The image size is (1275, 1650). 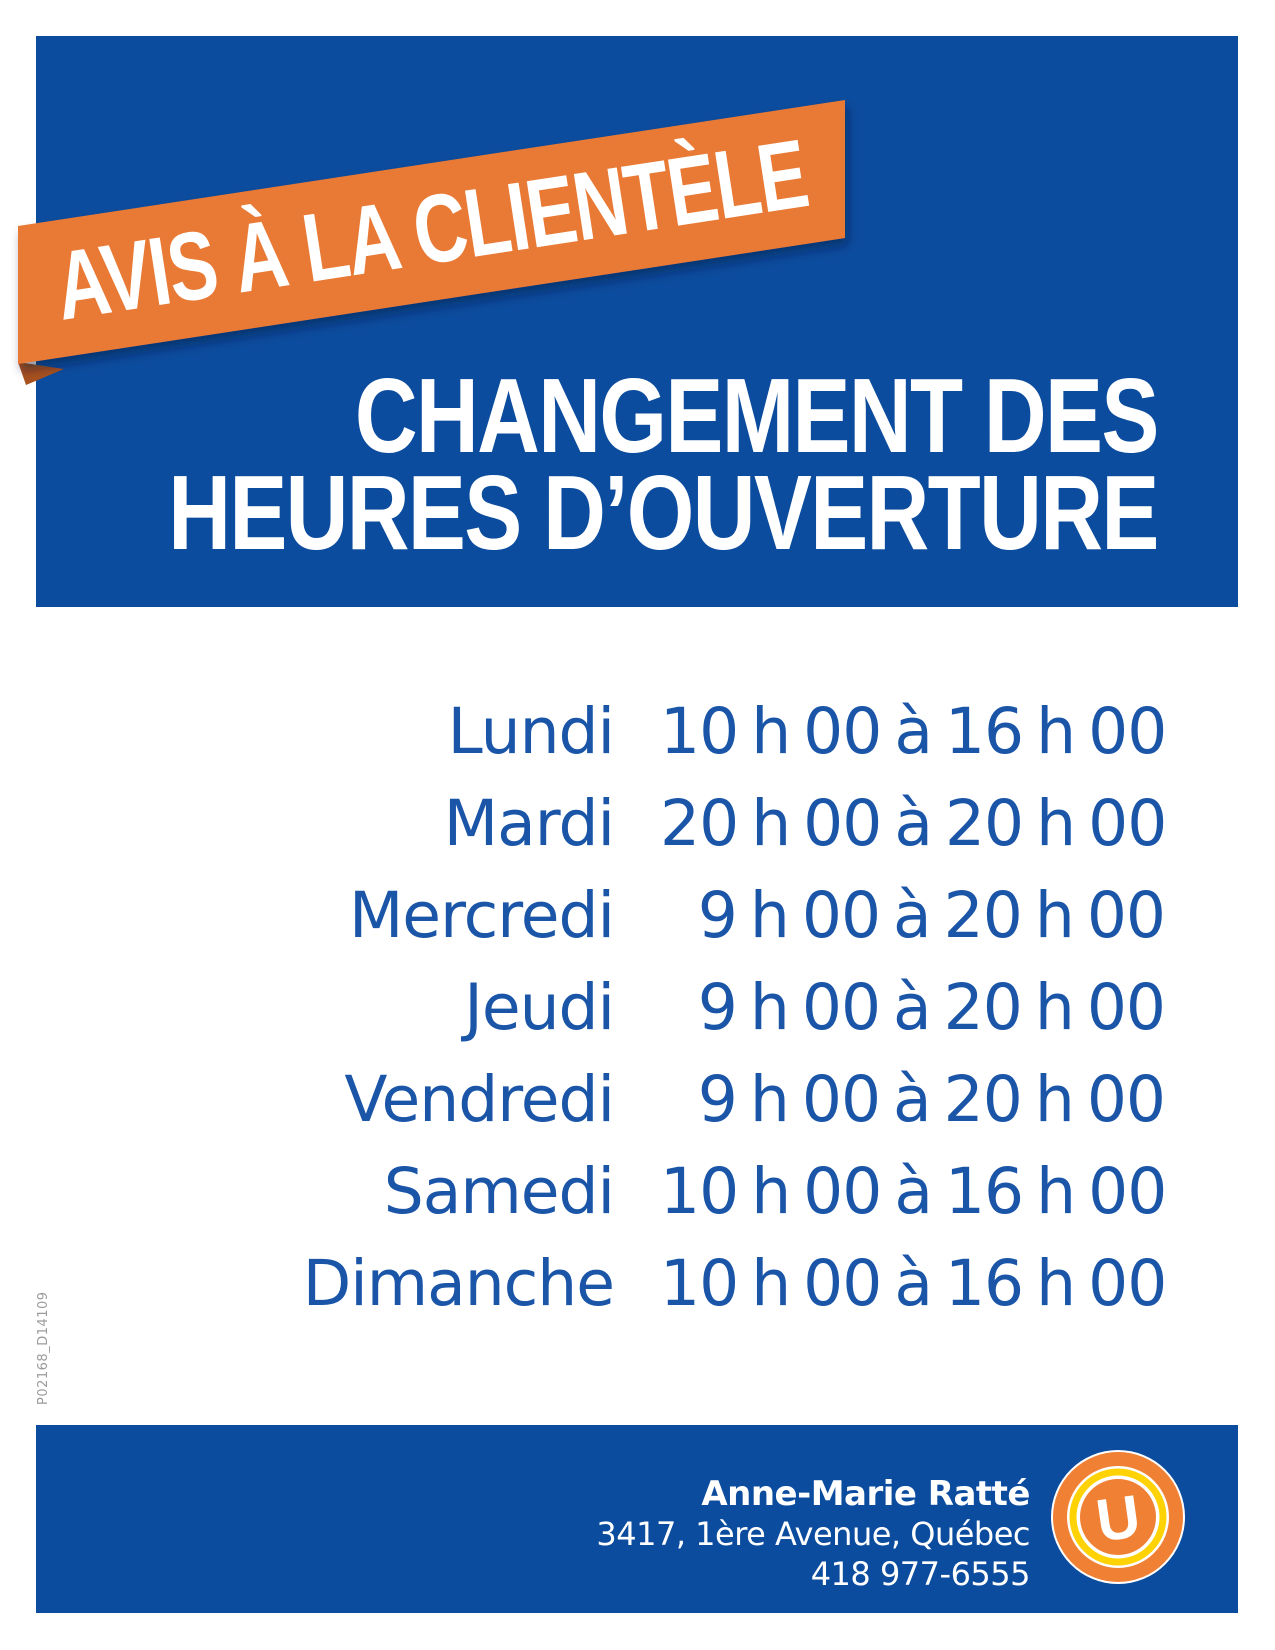 What do you see at coordinates (920, 1574) in the screenshot?
I see `contact-phone: 418 977-6555` at bounding box center [920, 1574].